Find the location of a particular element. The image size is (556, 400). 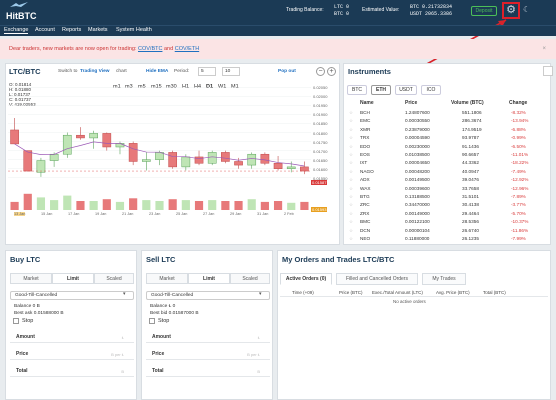

instruments-collapse-button is located at coordinates (548, 71).